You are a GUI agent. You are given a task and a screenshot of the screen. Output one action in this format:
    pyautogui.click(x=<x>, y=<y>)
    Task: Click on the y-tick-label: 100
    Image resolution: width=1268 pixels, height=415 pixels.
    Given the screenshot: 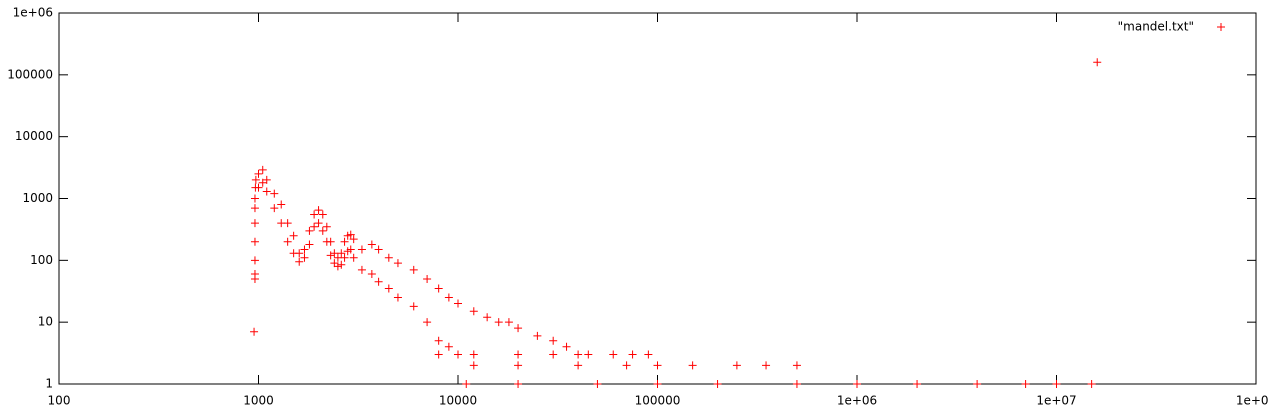 What is the action you would take?
    pyautogui.click(x=41, y=260)
    